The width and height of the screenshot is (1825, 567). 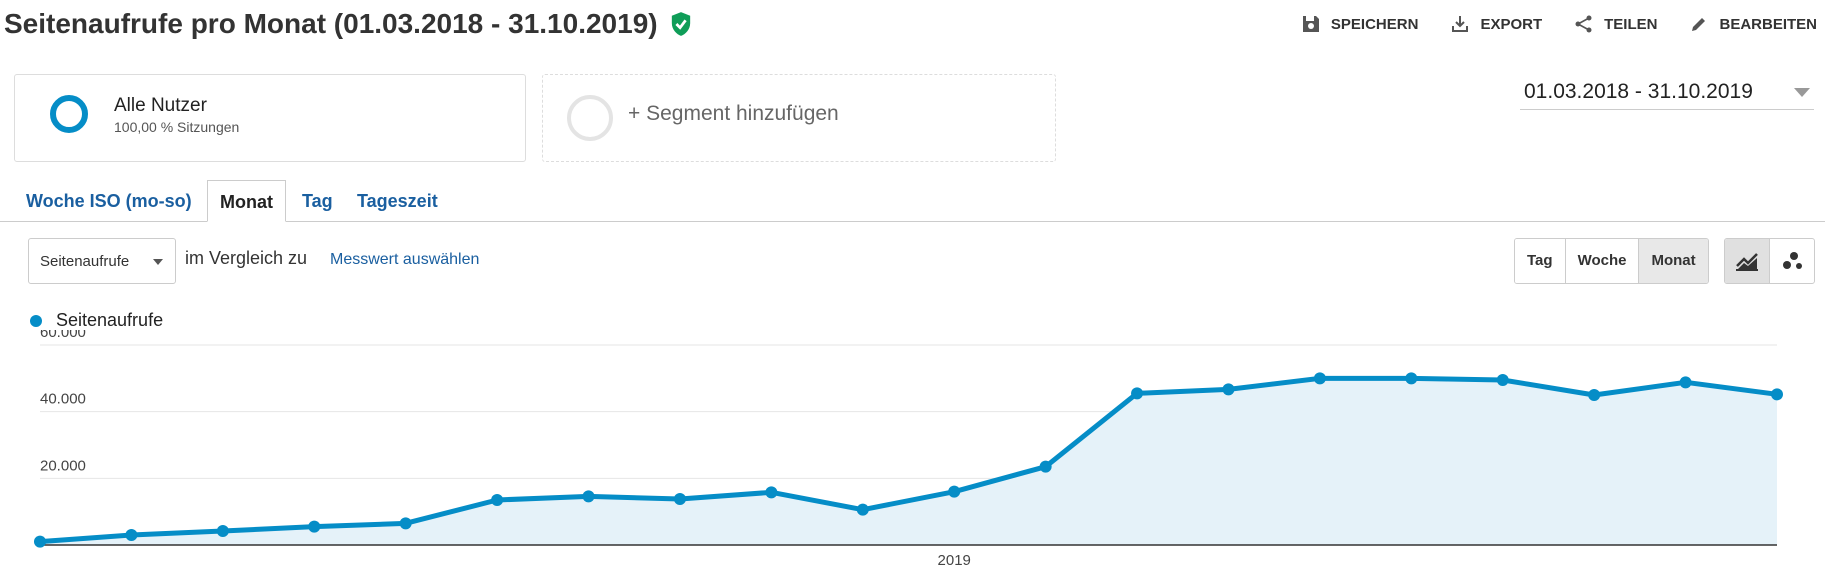 What do you see at coordinates (1583, 24) in the screenshot?
I see `share-icon` at bounding box center [1583, 24].